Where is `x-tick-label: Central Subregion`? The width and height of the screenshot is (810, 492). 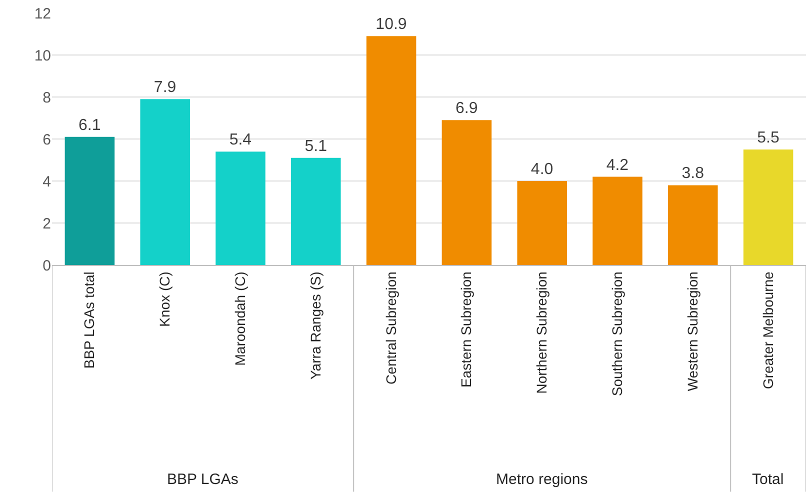
x-tick-label: Central Subregion is located at coordinates (390, 328).